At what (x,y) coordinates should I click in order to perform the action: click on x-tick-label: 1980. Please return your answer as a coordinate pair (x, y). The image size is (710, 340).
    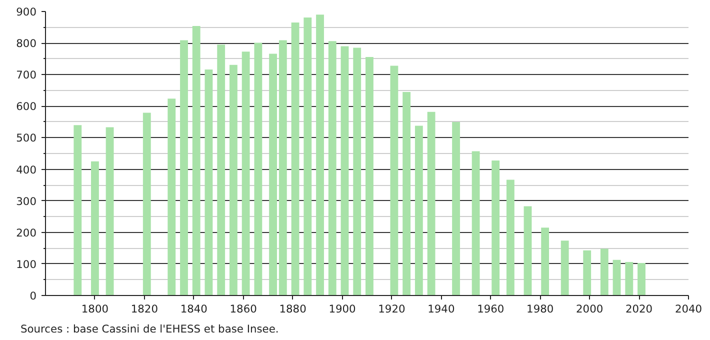
    Looking at the image, I should click on (540, 309).